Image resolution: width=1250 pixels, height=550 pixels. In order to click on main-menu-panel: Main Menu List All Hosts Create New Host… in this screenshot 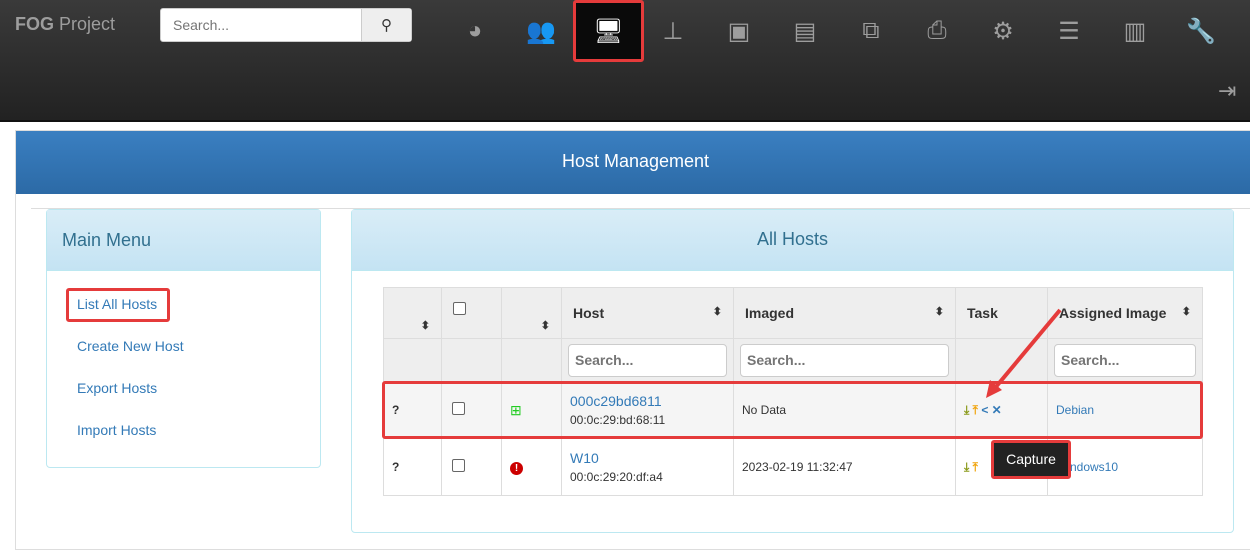, I will do `click(183, 338)`.